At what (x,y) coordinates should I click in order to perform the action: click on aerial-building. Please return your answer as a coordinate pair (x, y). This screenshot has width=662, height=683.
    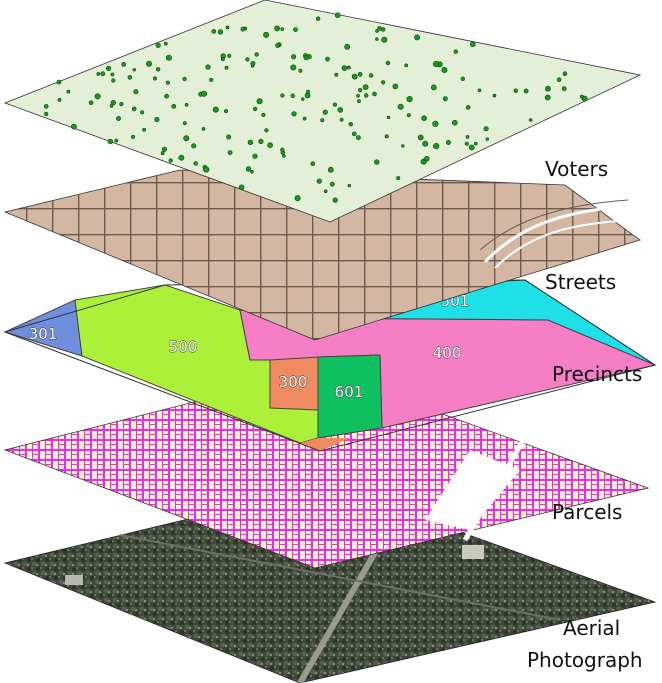
    Looking at the image, I should click on (74, 580).